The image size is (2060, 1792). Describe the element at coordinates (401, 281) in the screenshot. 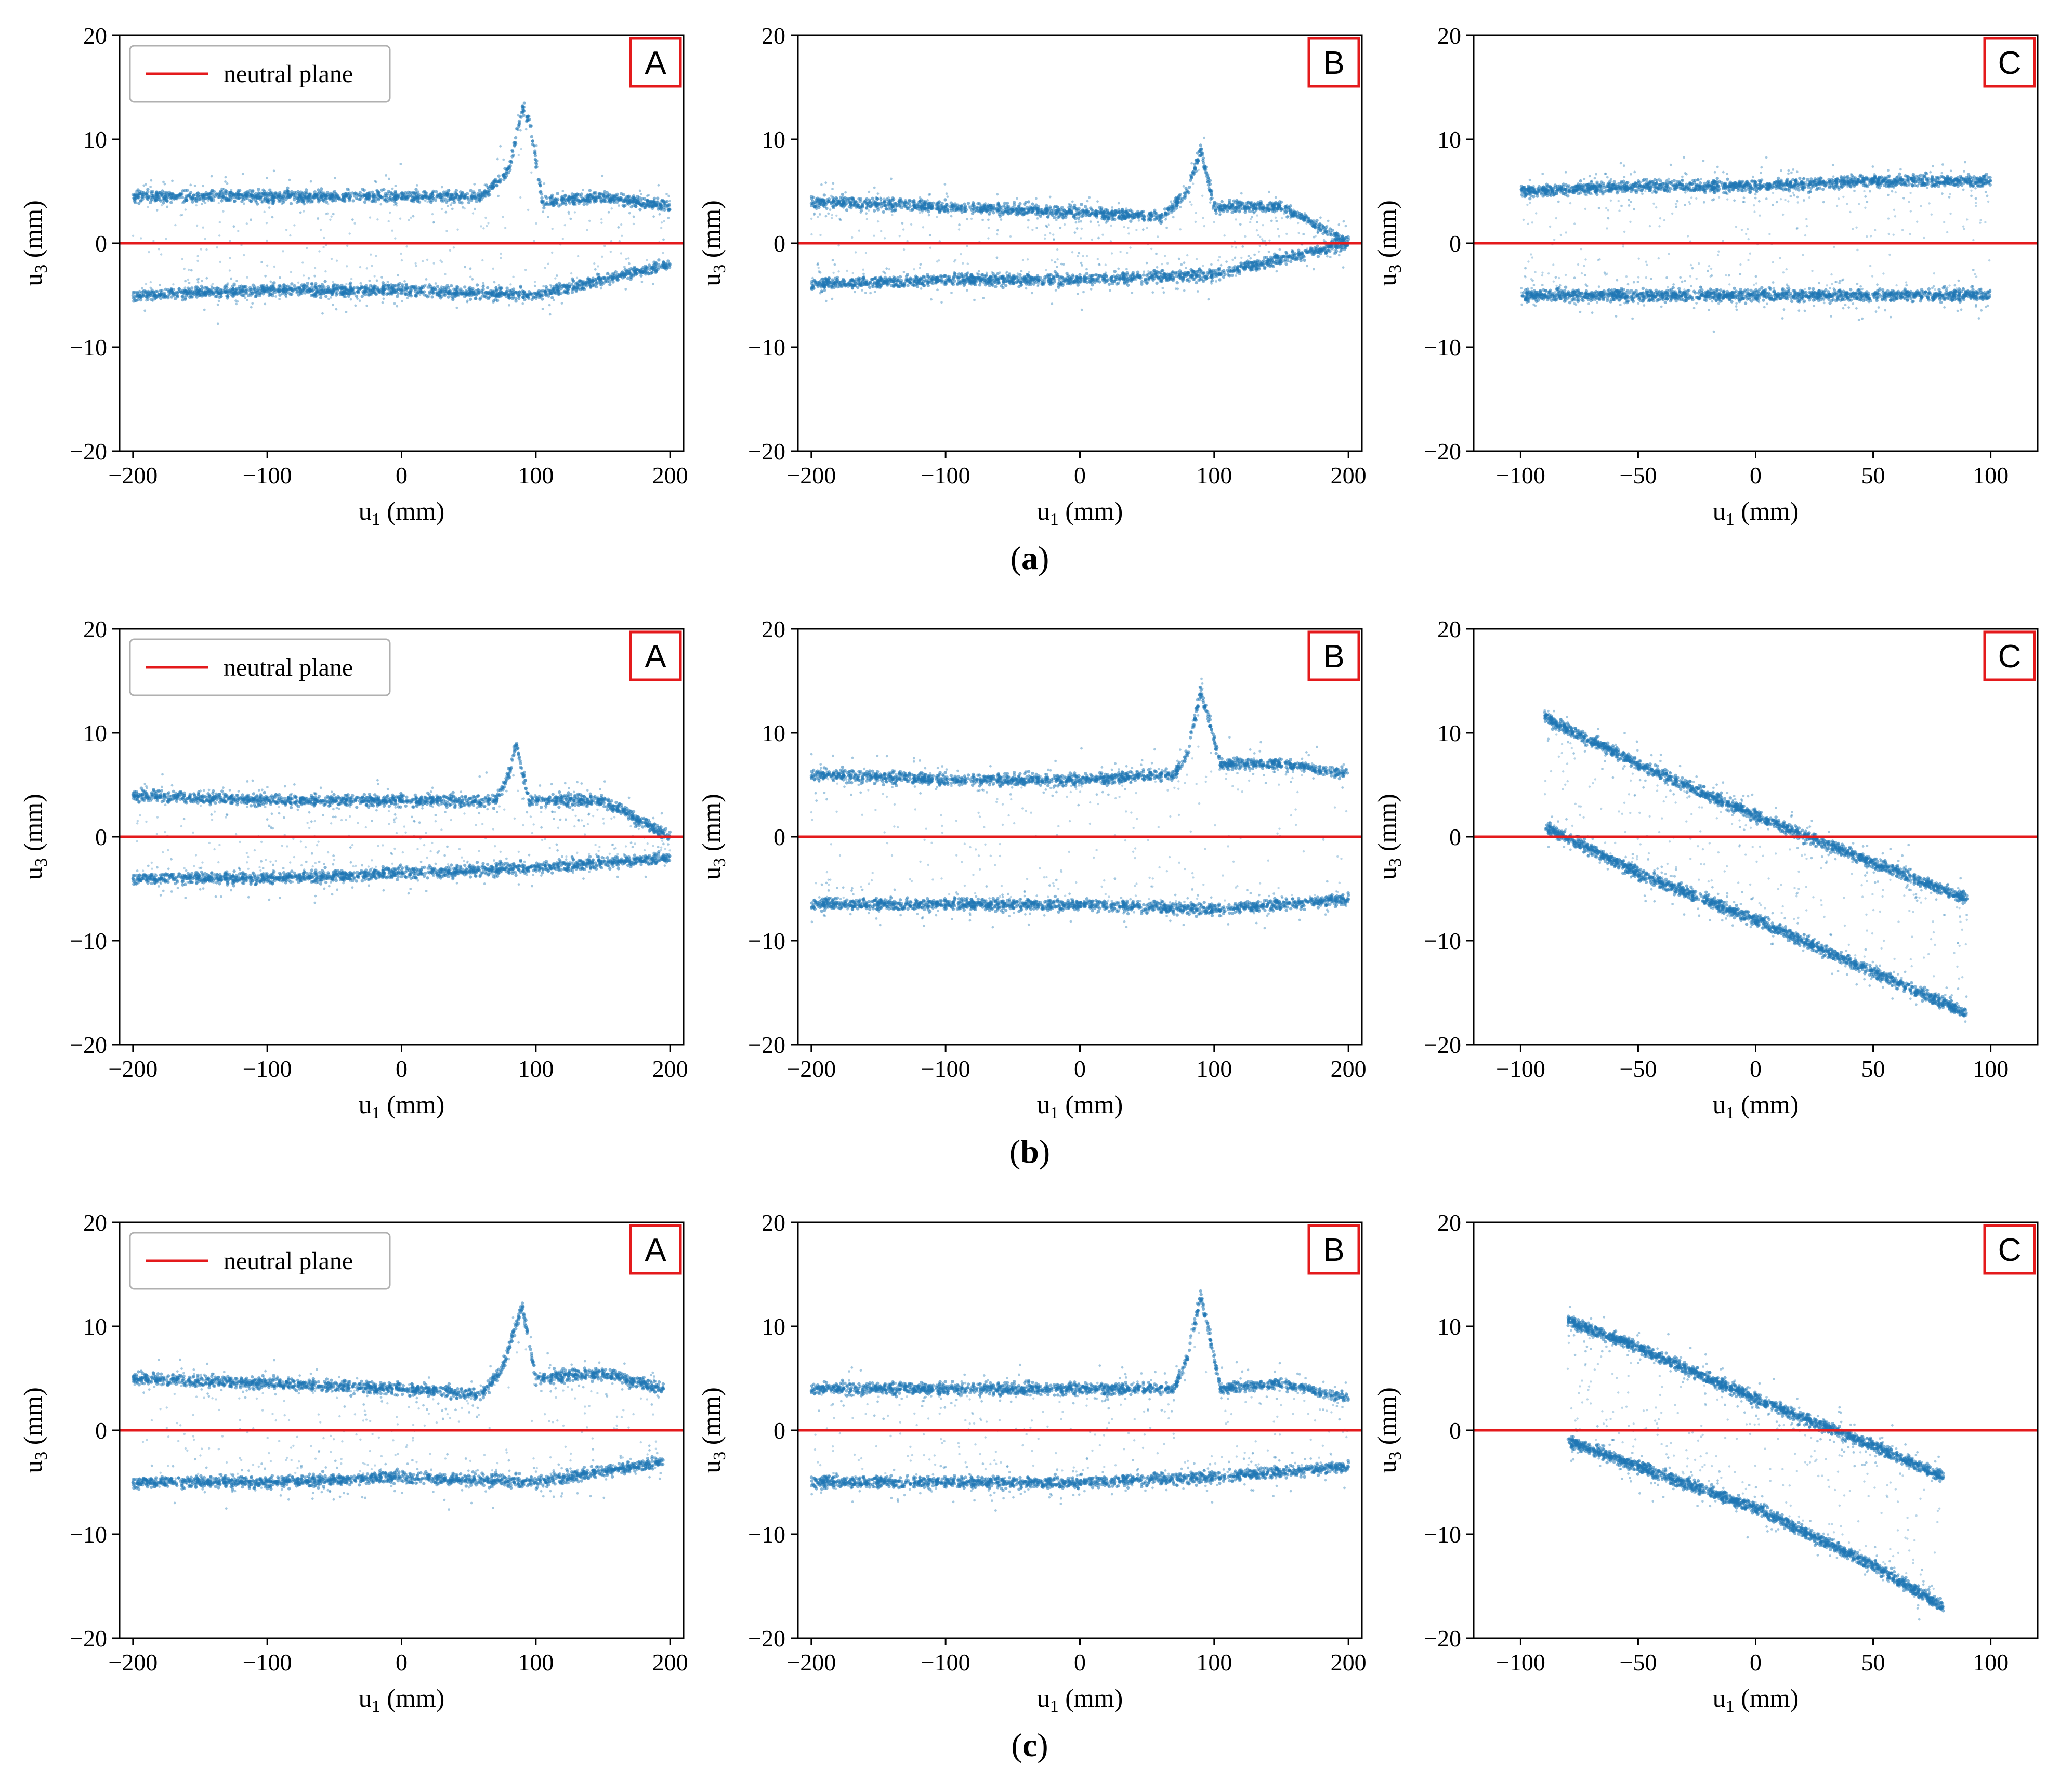

I see `series-lower-band` at that location.